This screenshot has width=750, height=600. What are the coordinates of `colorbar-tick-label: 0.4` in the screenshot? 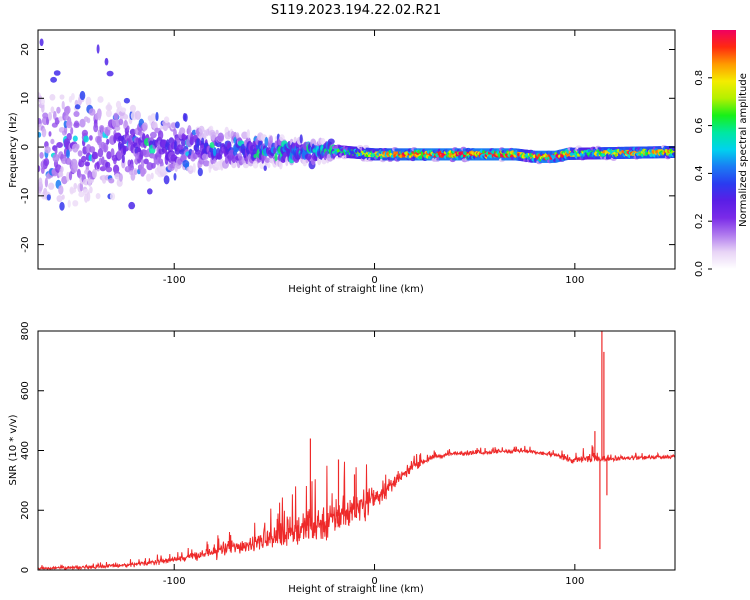 It's located at (699, 173).